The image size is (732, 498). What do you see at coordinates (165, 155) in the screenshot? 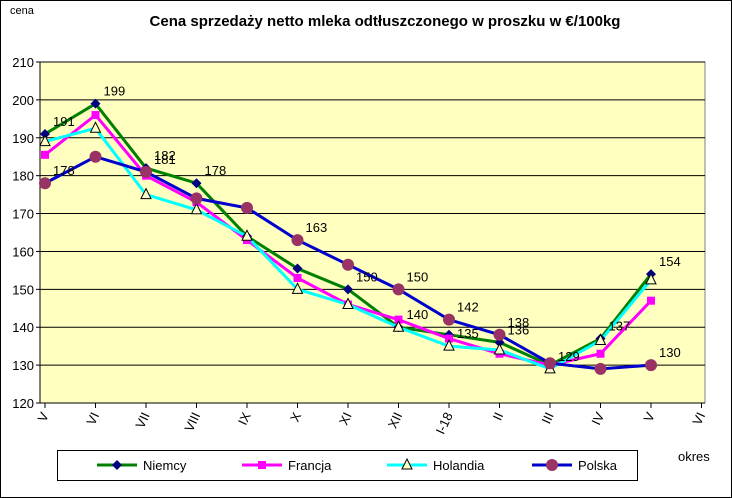
I see `data-label: 182` at bounding box center [165, 155].